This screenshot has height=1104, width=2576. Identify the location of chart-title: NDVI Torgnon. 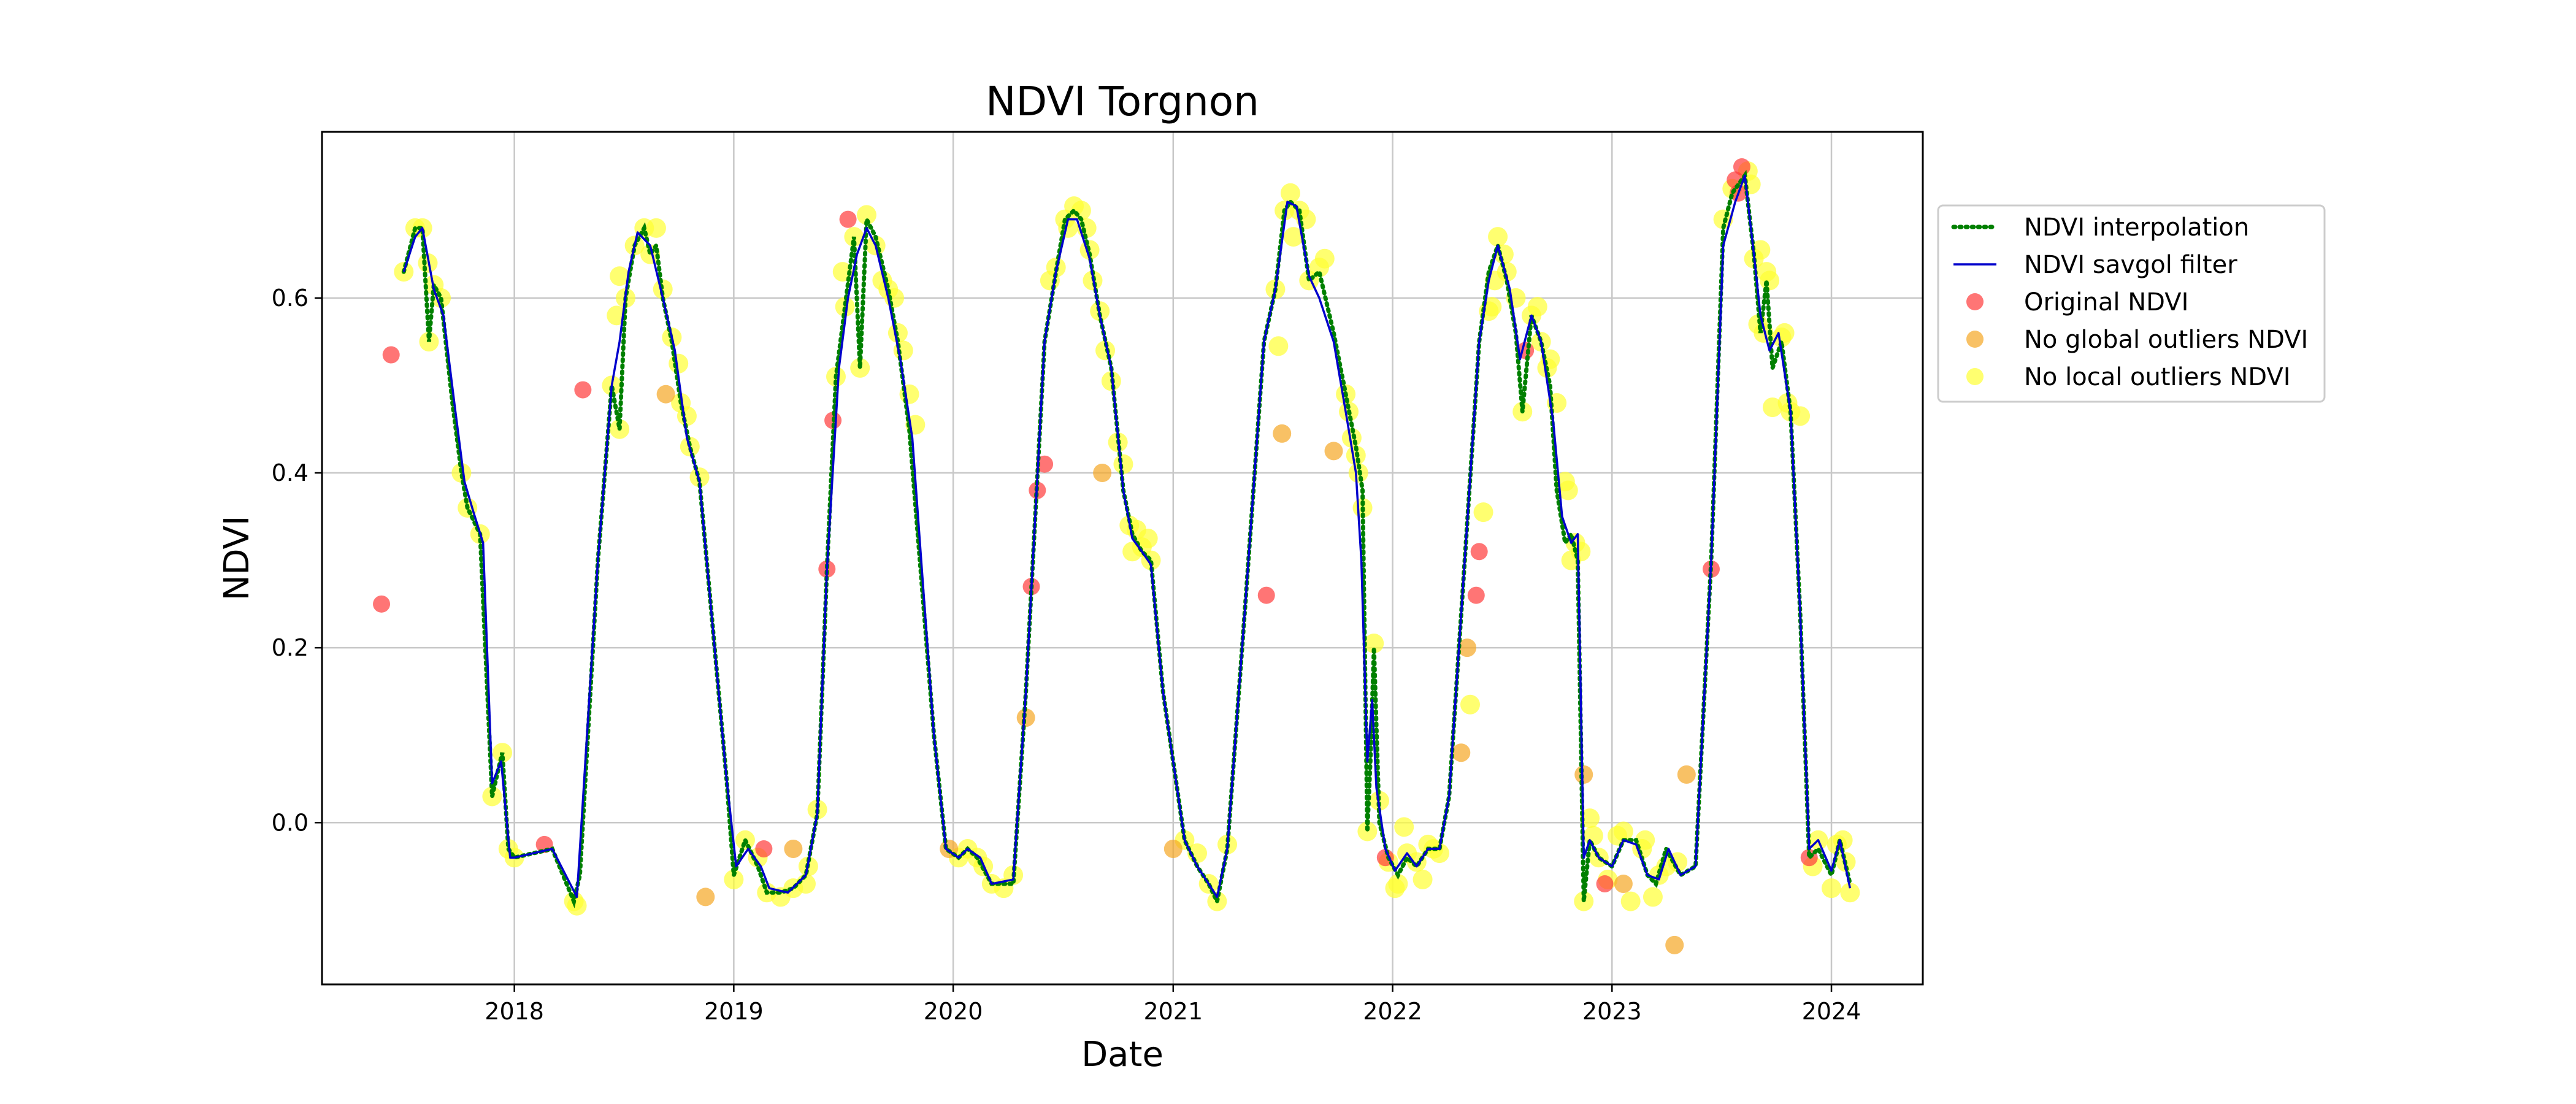
(1122, 101).